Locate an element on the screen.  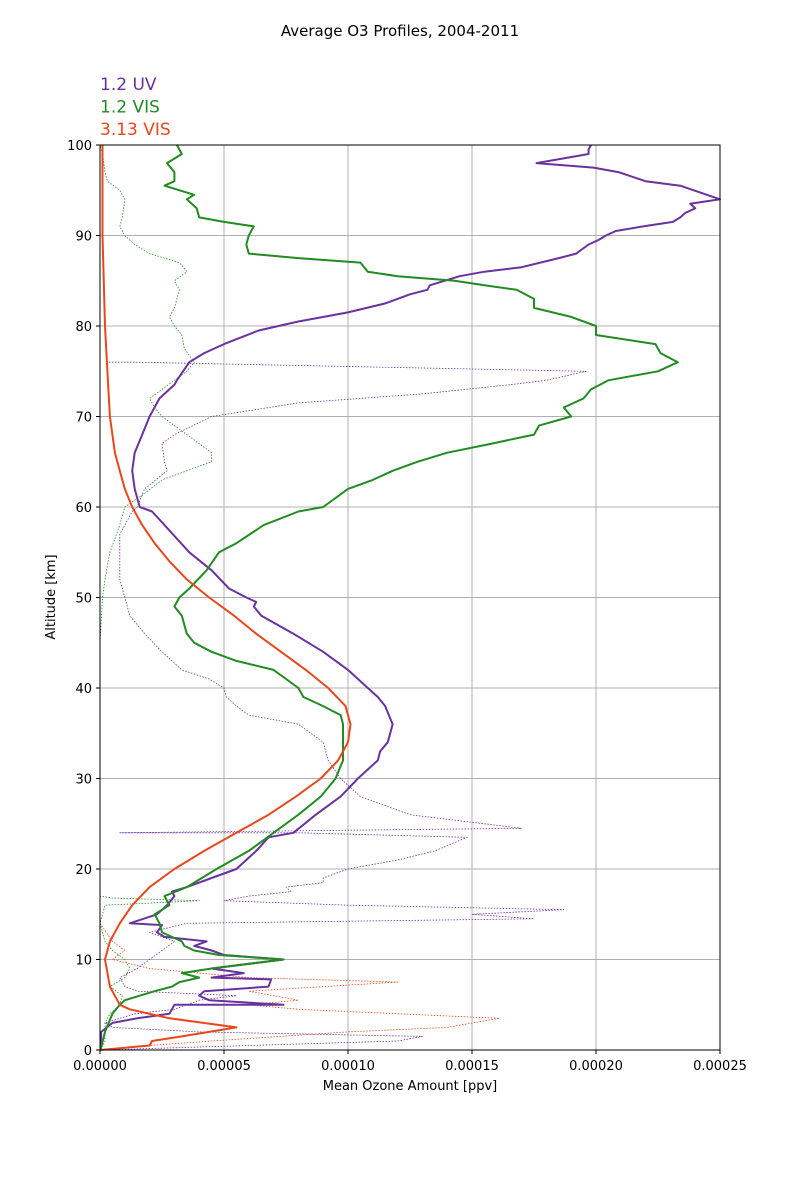
y-tick-label: 70 is located at coordinates (83, 418).